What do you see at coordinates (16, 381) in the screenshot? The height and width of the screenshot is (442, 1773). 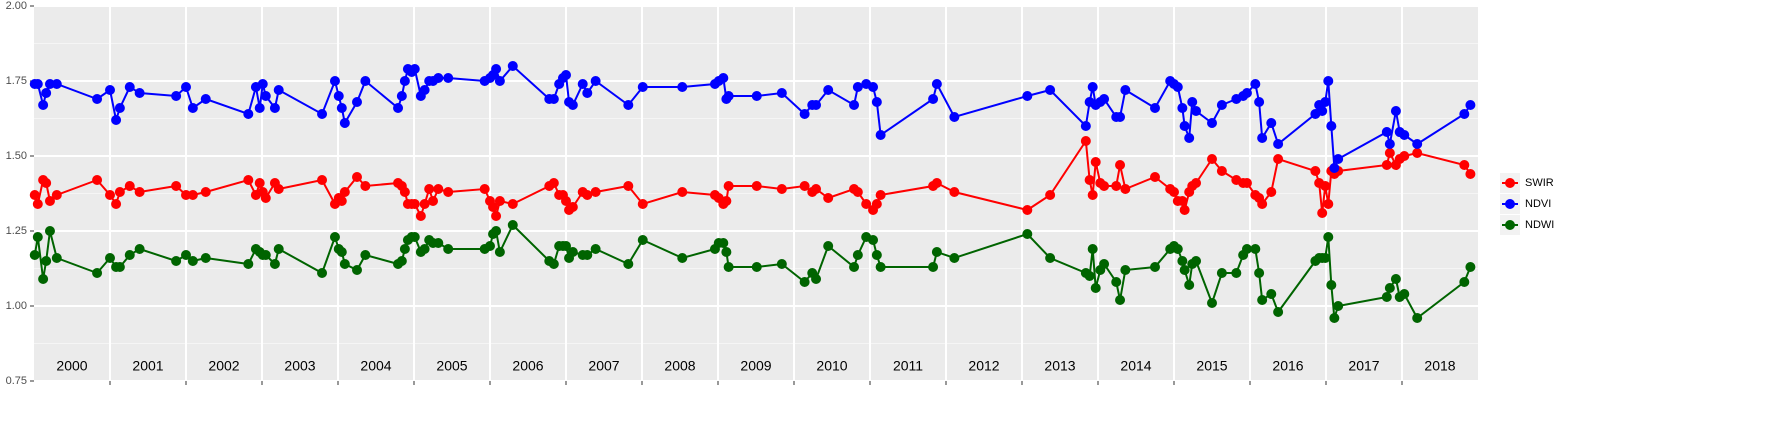 I see `y-tick-label: 0.75` at bounding box center [16, 381].